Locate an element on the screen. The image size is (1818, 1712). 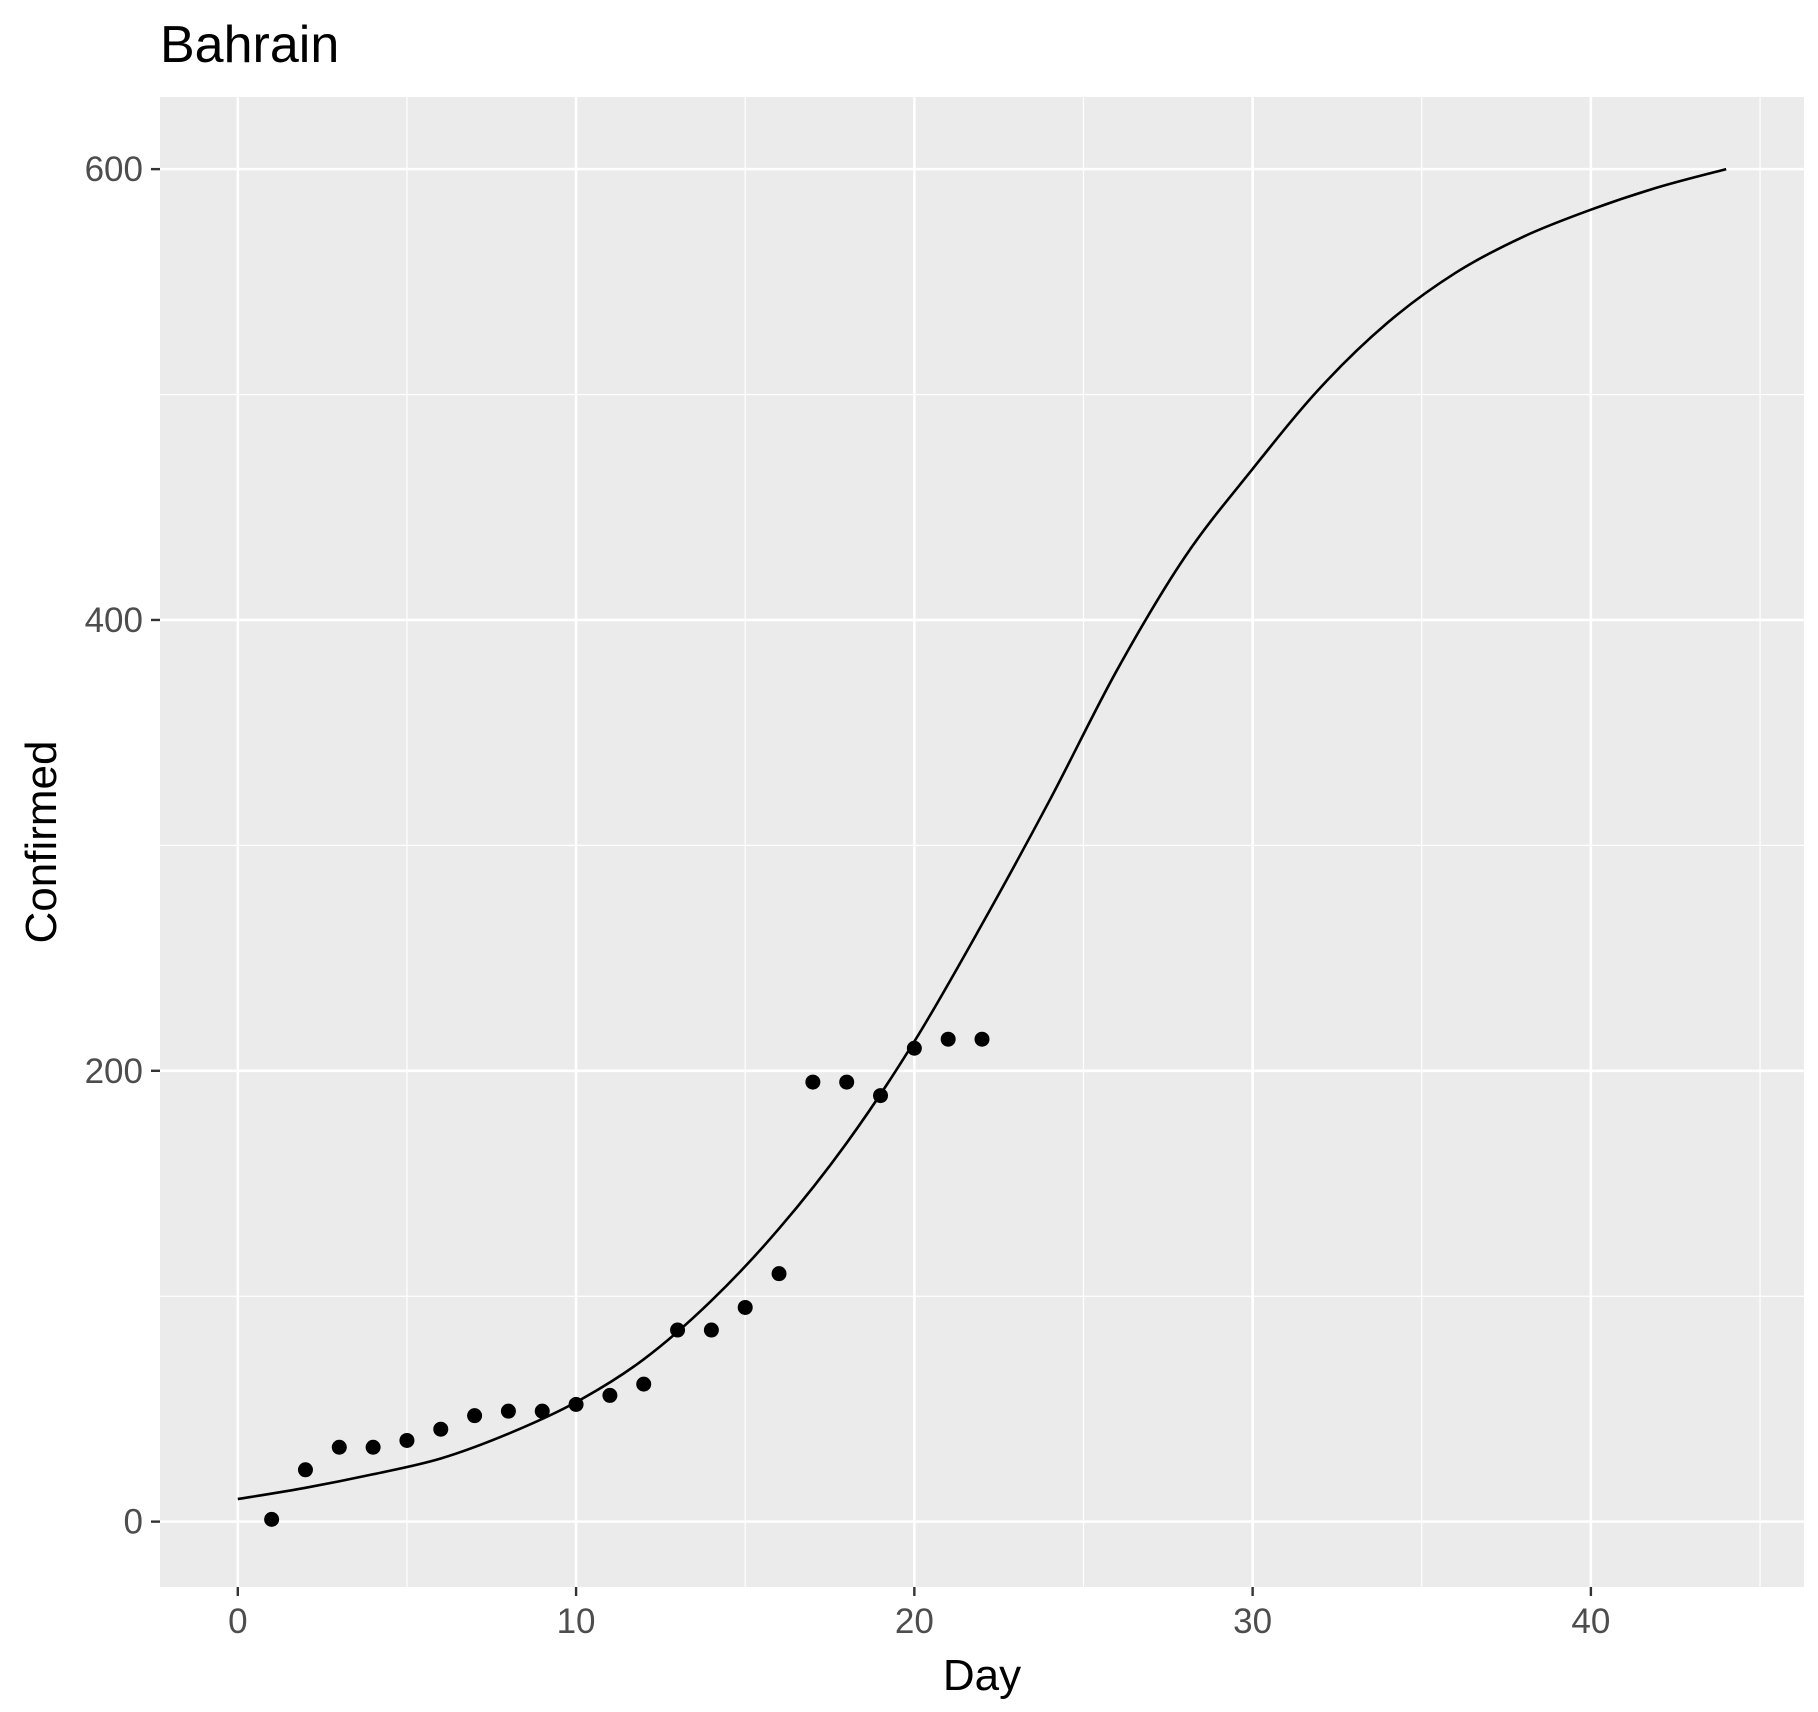
y-tick-label: 600 is located at coordinates (114, 169).